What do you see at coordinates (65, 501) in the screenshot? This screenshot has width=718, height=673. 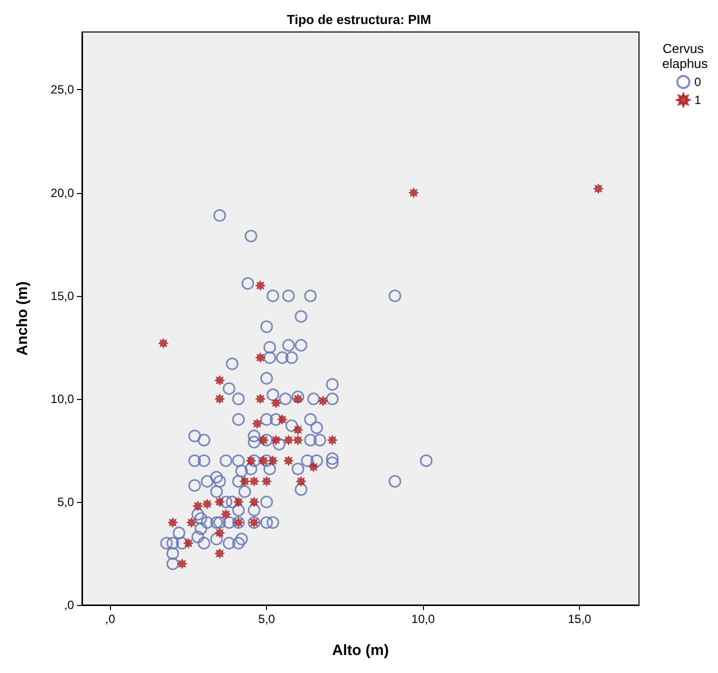 I see `y-tick-label: 5,0` at bounding box center [65, 501].